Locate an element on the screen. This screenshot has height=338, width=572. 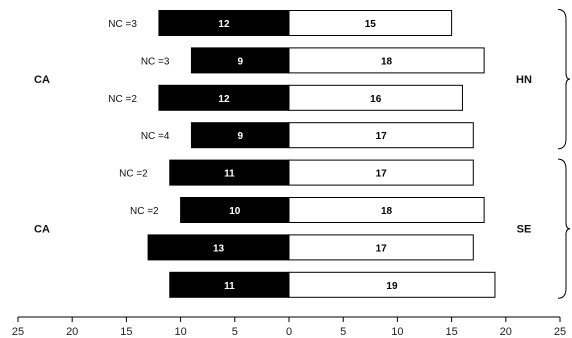
bar-right-value-7: 19 is located at coordinates (392, 286).